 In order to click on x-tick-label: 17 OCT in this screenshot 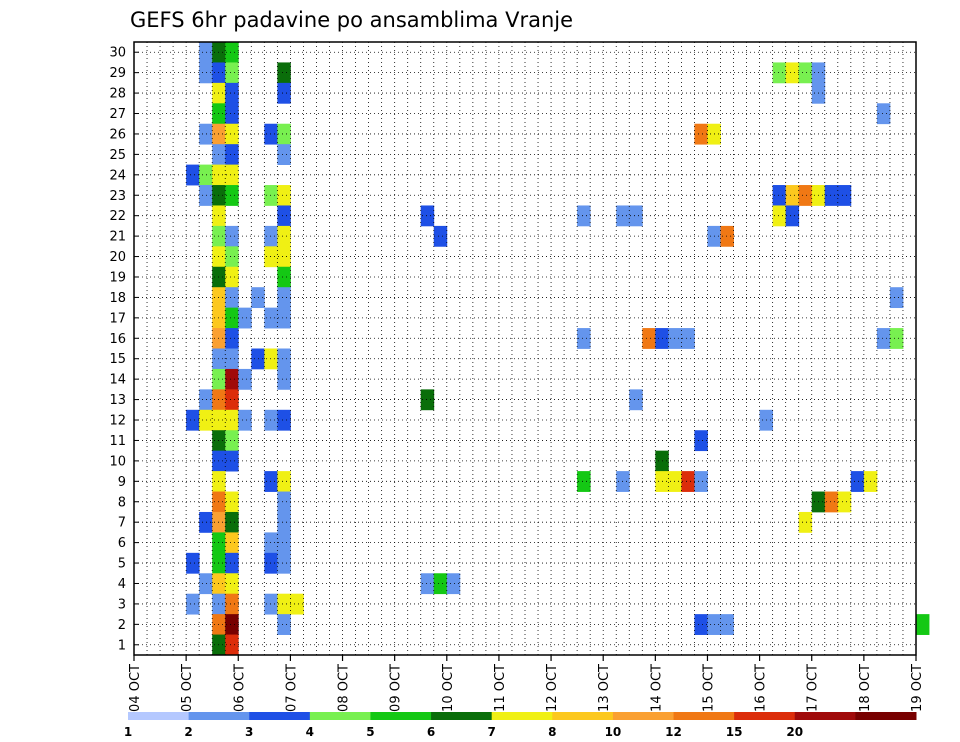, I will do `click(813, 688)`.